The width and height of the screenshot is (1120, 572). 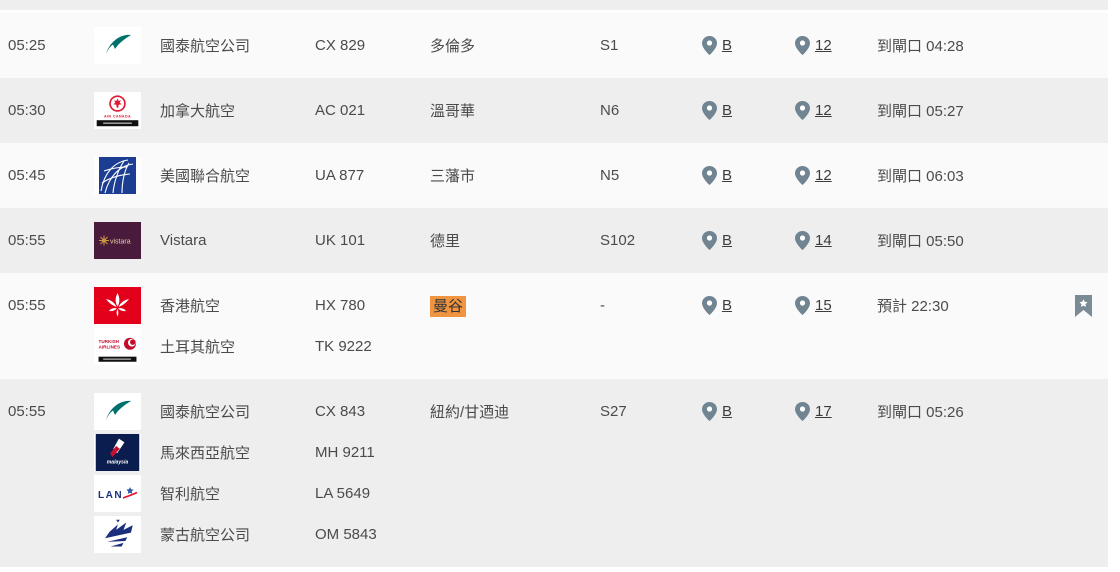 I want to click on destination: 溫哥華, so click(x=514, y=110).